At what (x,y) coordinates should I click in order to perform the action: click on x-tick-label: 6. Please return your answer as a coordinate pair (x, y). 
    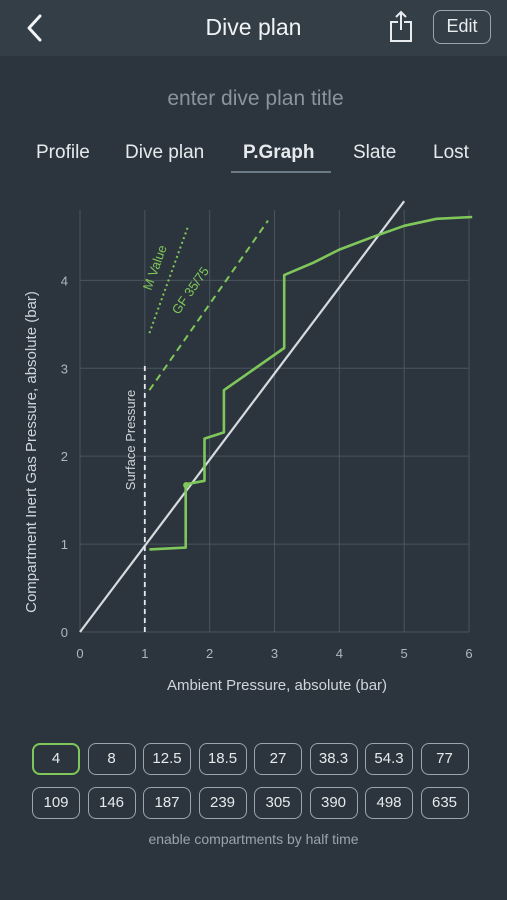
    Looking at the image, I should click on (468, 653).